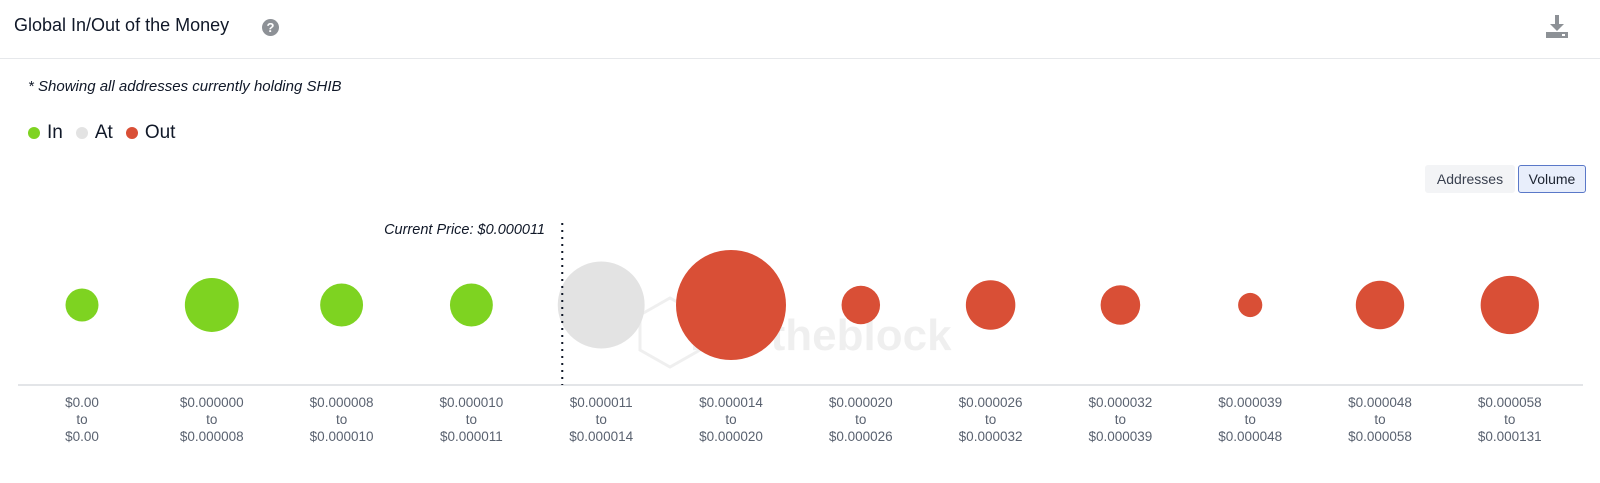 The height and width of the screenshot is (483, 1600). Describe the element at coordinates (212, 402) in the screenshot. I see `tick-label-2-from: $0.000000` at that location.